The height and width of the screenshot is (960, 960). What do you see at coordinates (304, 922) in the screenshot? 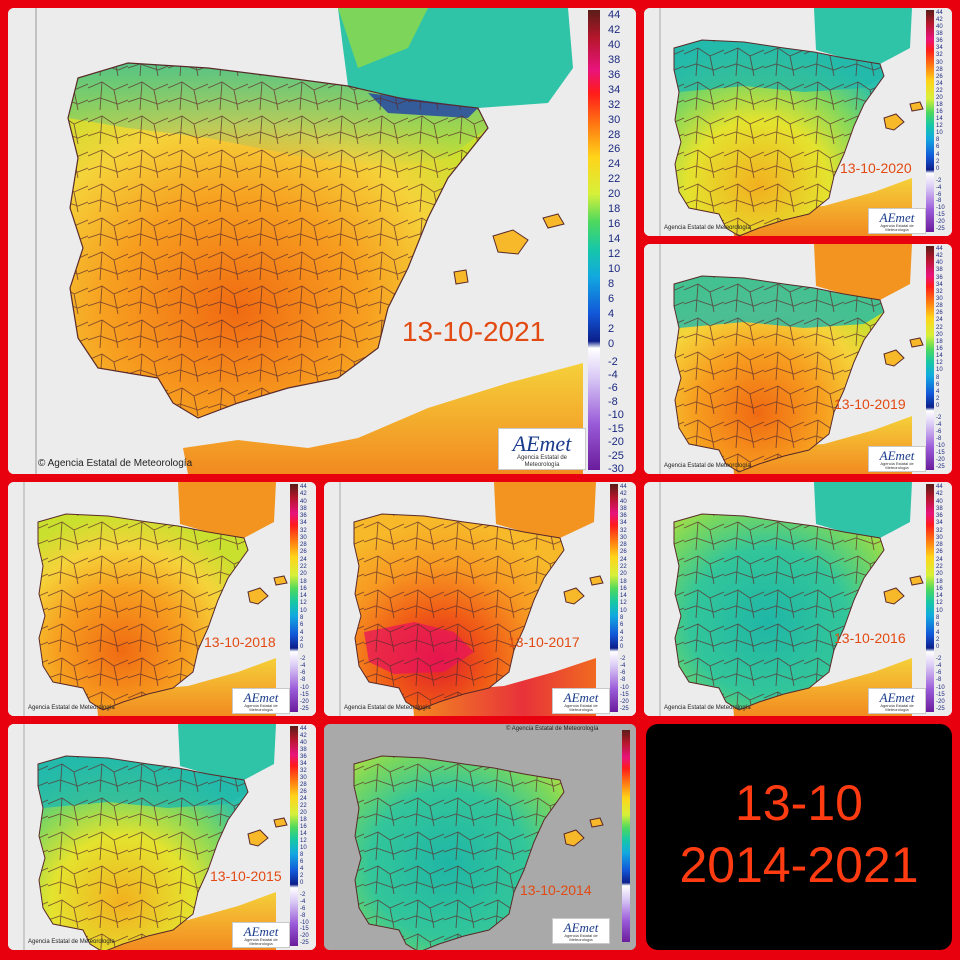
I see `scale-tick-label: -10` at bounding box center [304, 922].